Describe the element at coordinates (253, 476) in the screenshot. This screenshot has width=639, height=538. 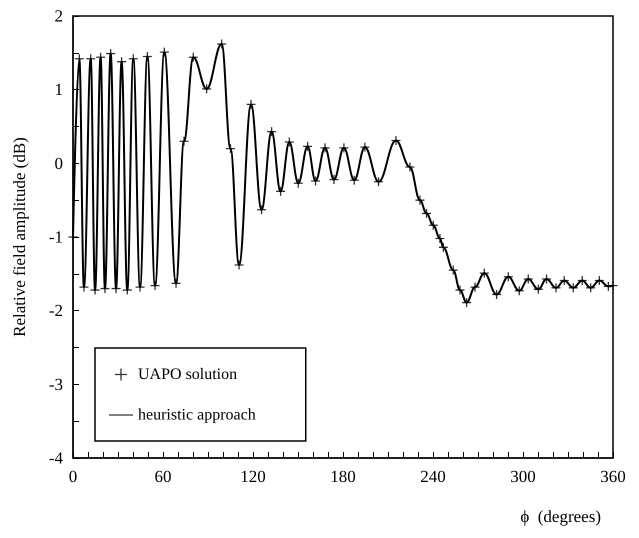
I see `x-tick-label: 120` at that location.